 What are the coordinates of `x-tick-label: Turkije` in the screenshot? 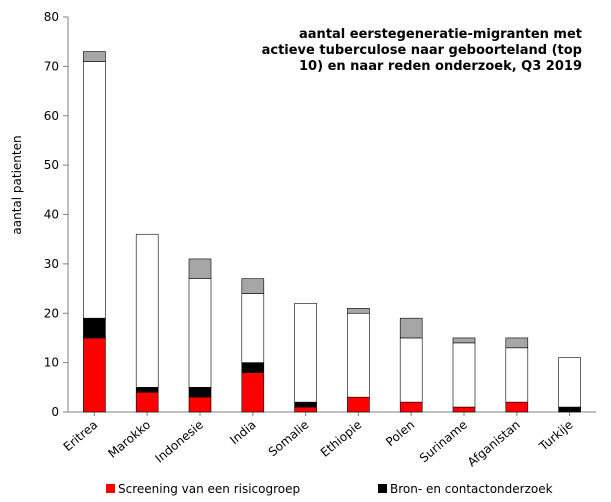 It's located at (556, 436).